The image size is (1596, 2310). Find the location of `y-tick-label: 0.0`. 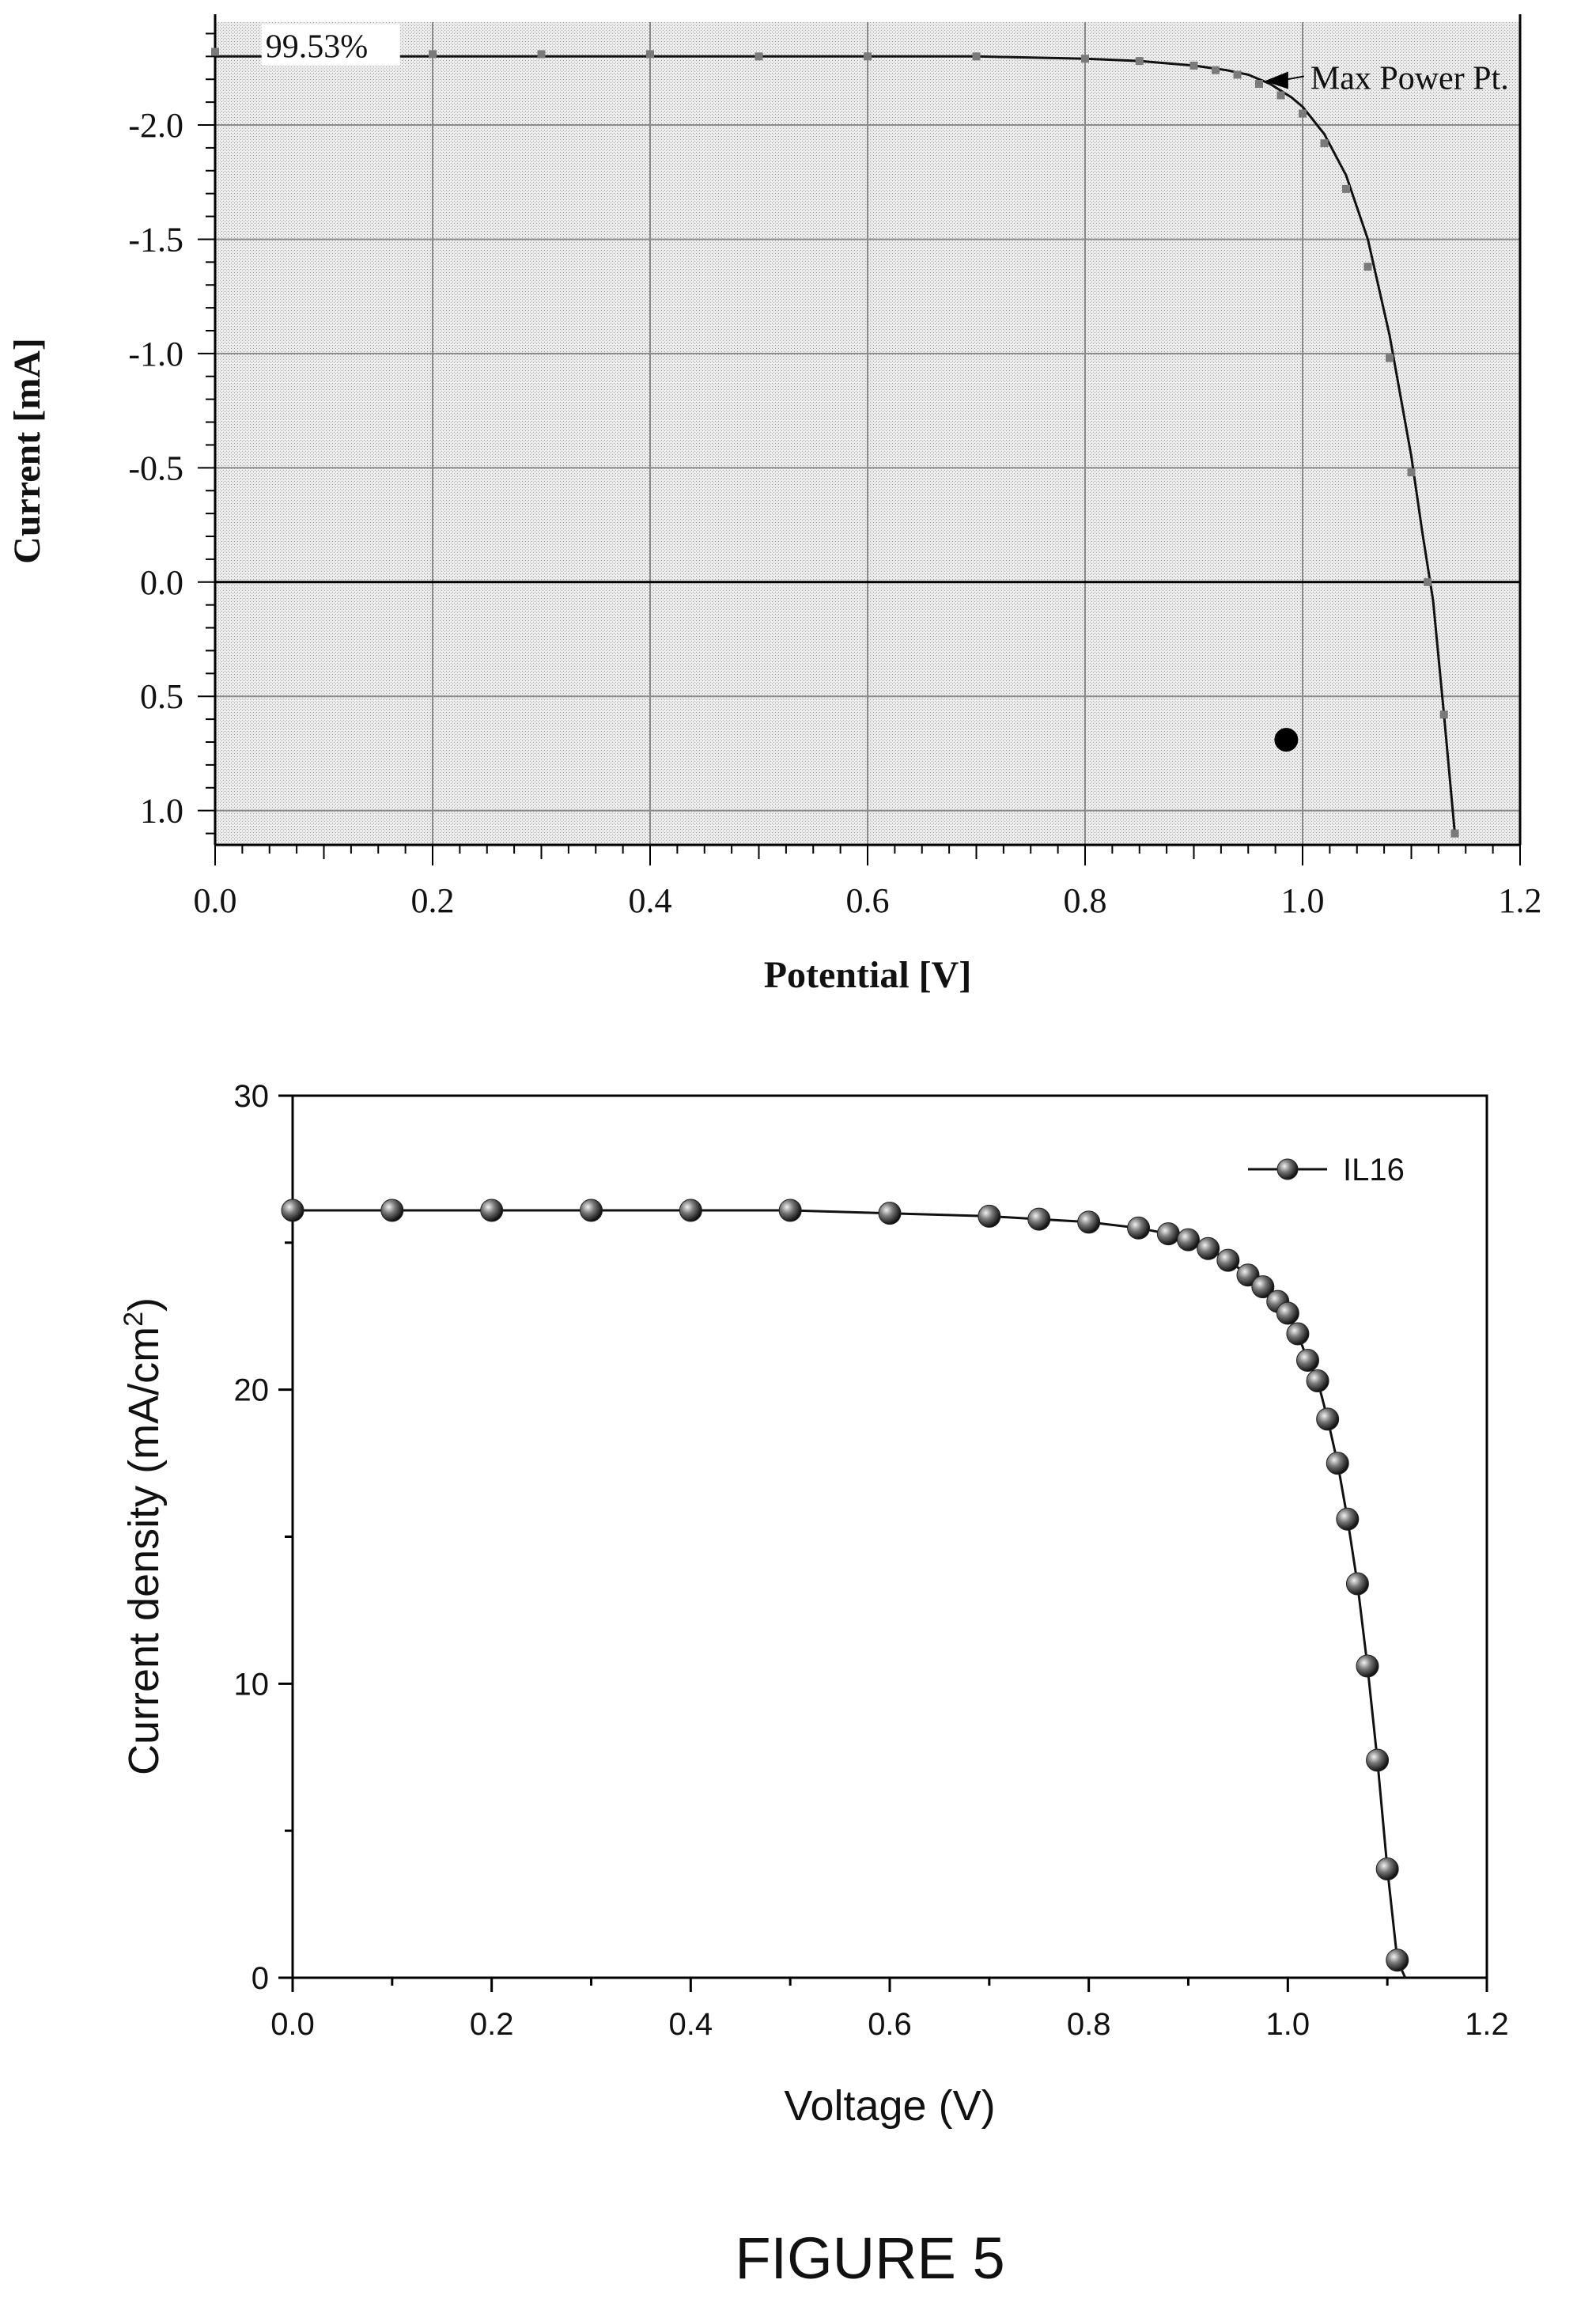

y-tick-label: 0.0 is located at coordinates (161, 583).